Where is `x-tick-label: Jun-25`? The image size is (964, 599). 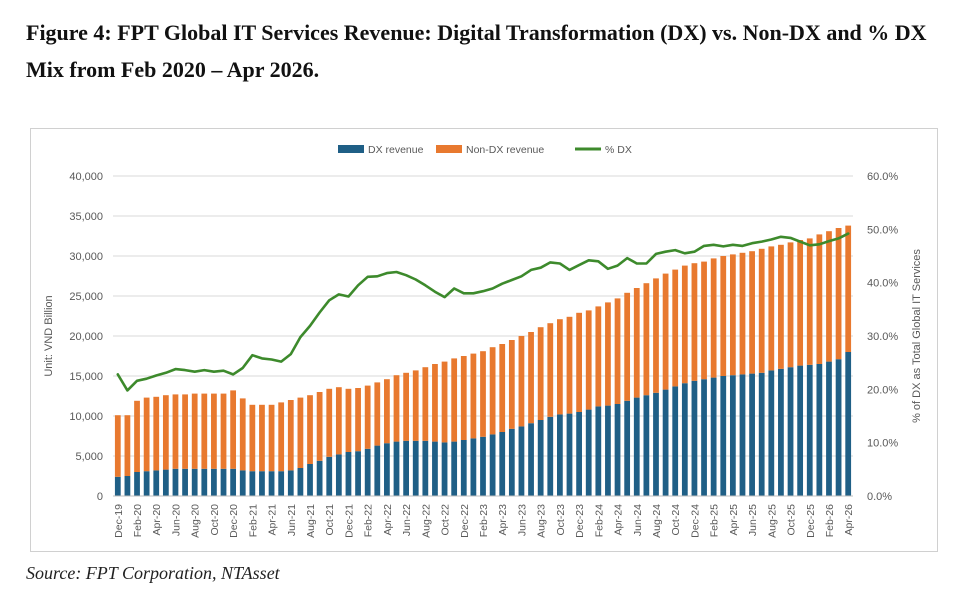
x-tick-label: Jun-25 is located at coordinates (753, 520).